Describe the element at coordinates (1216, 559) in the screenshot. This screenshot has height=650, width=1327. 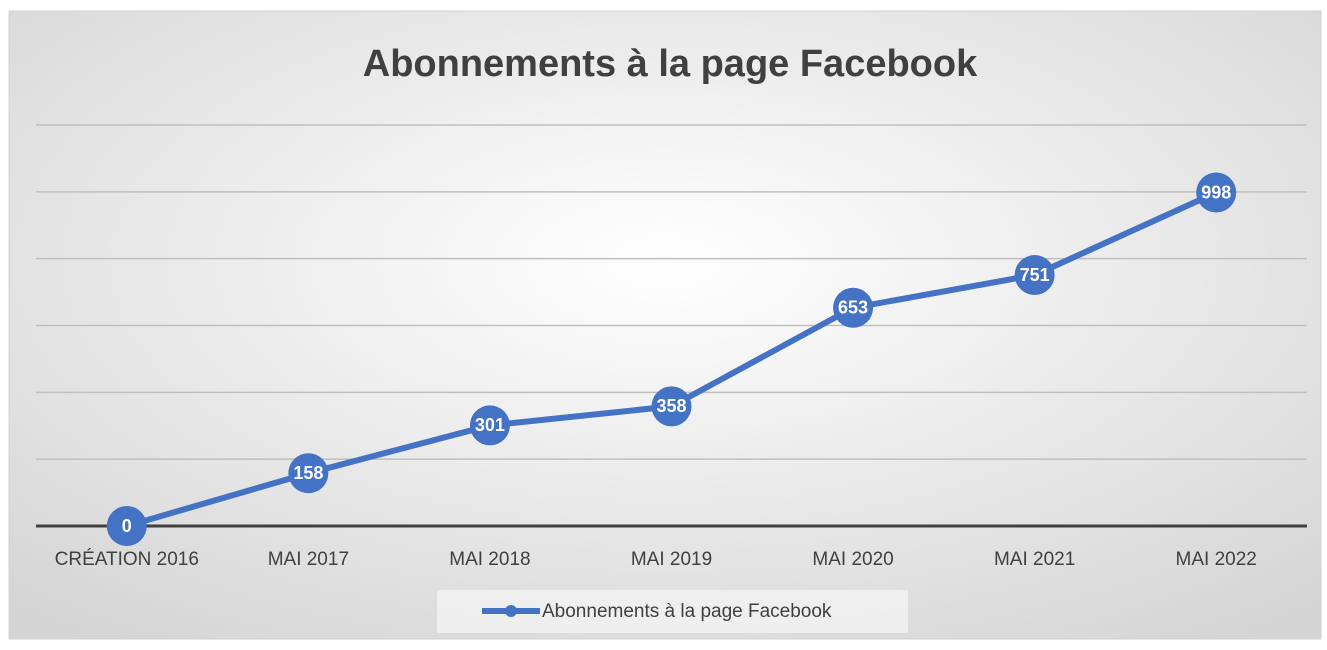
I see `x-tick-label: MAI 2022` at that location.